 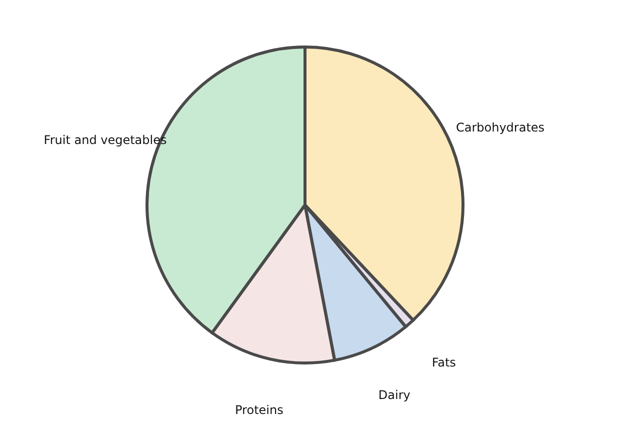 What do you see at coordinates (394, 395) in the screenshot?
I see `slice-label: Dairy` at bounding box center [394, 395].